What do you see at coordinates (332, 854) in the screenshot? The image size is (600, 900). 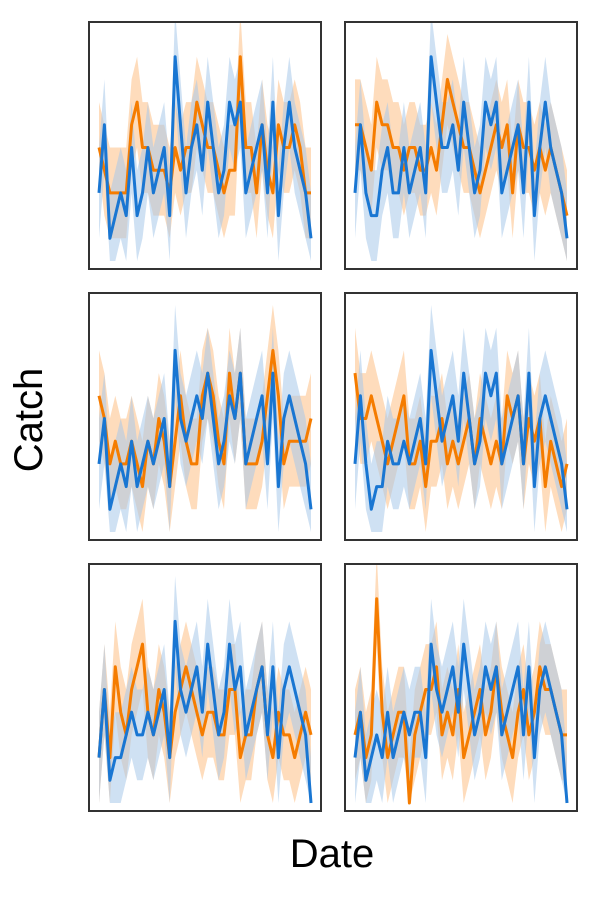 I see `x-axis-label: Date` at bounding box center [332, 854].